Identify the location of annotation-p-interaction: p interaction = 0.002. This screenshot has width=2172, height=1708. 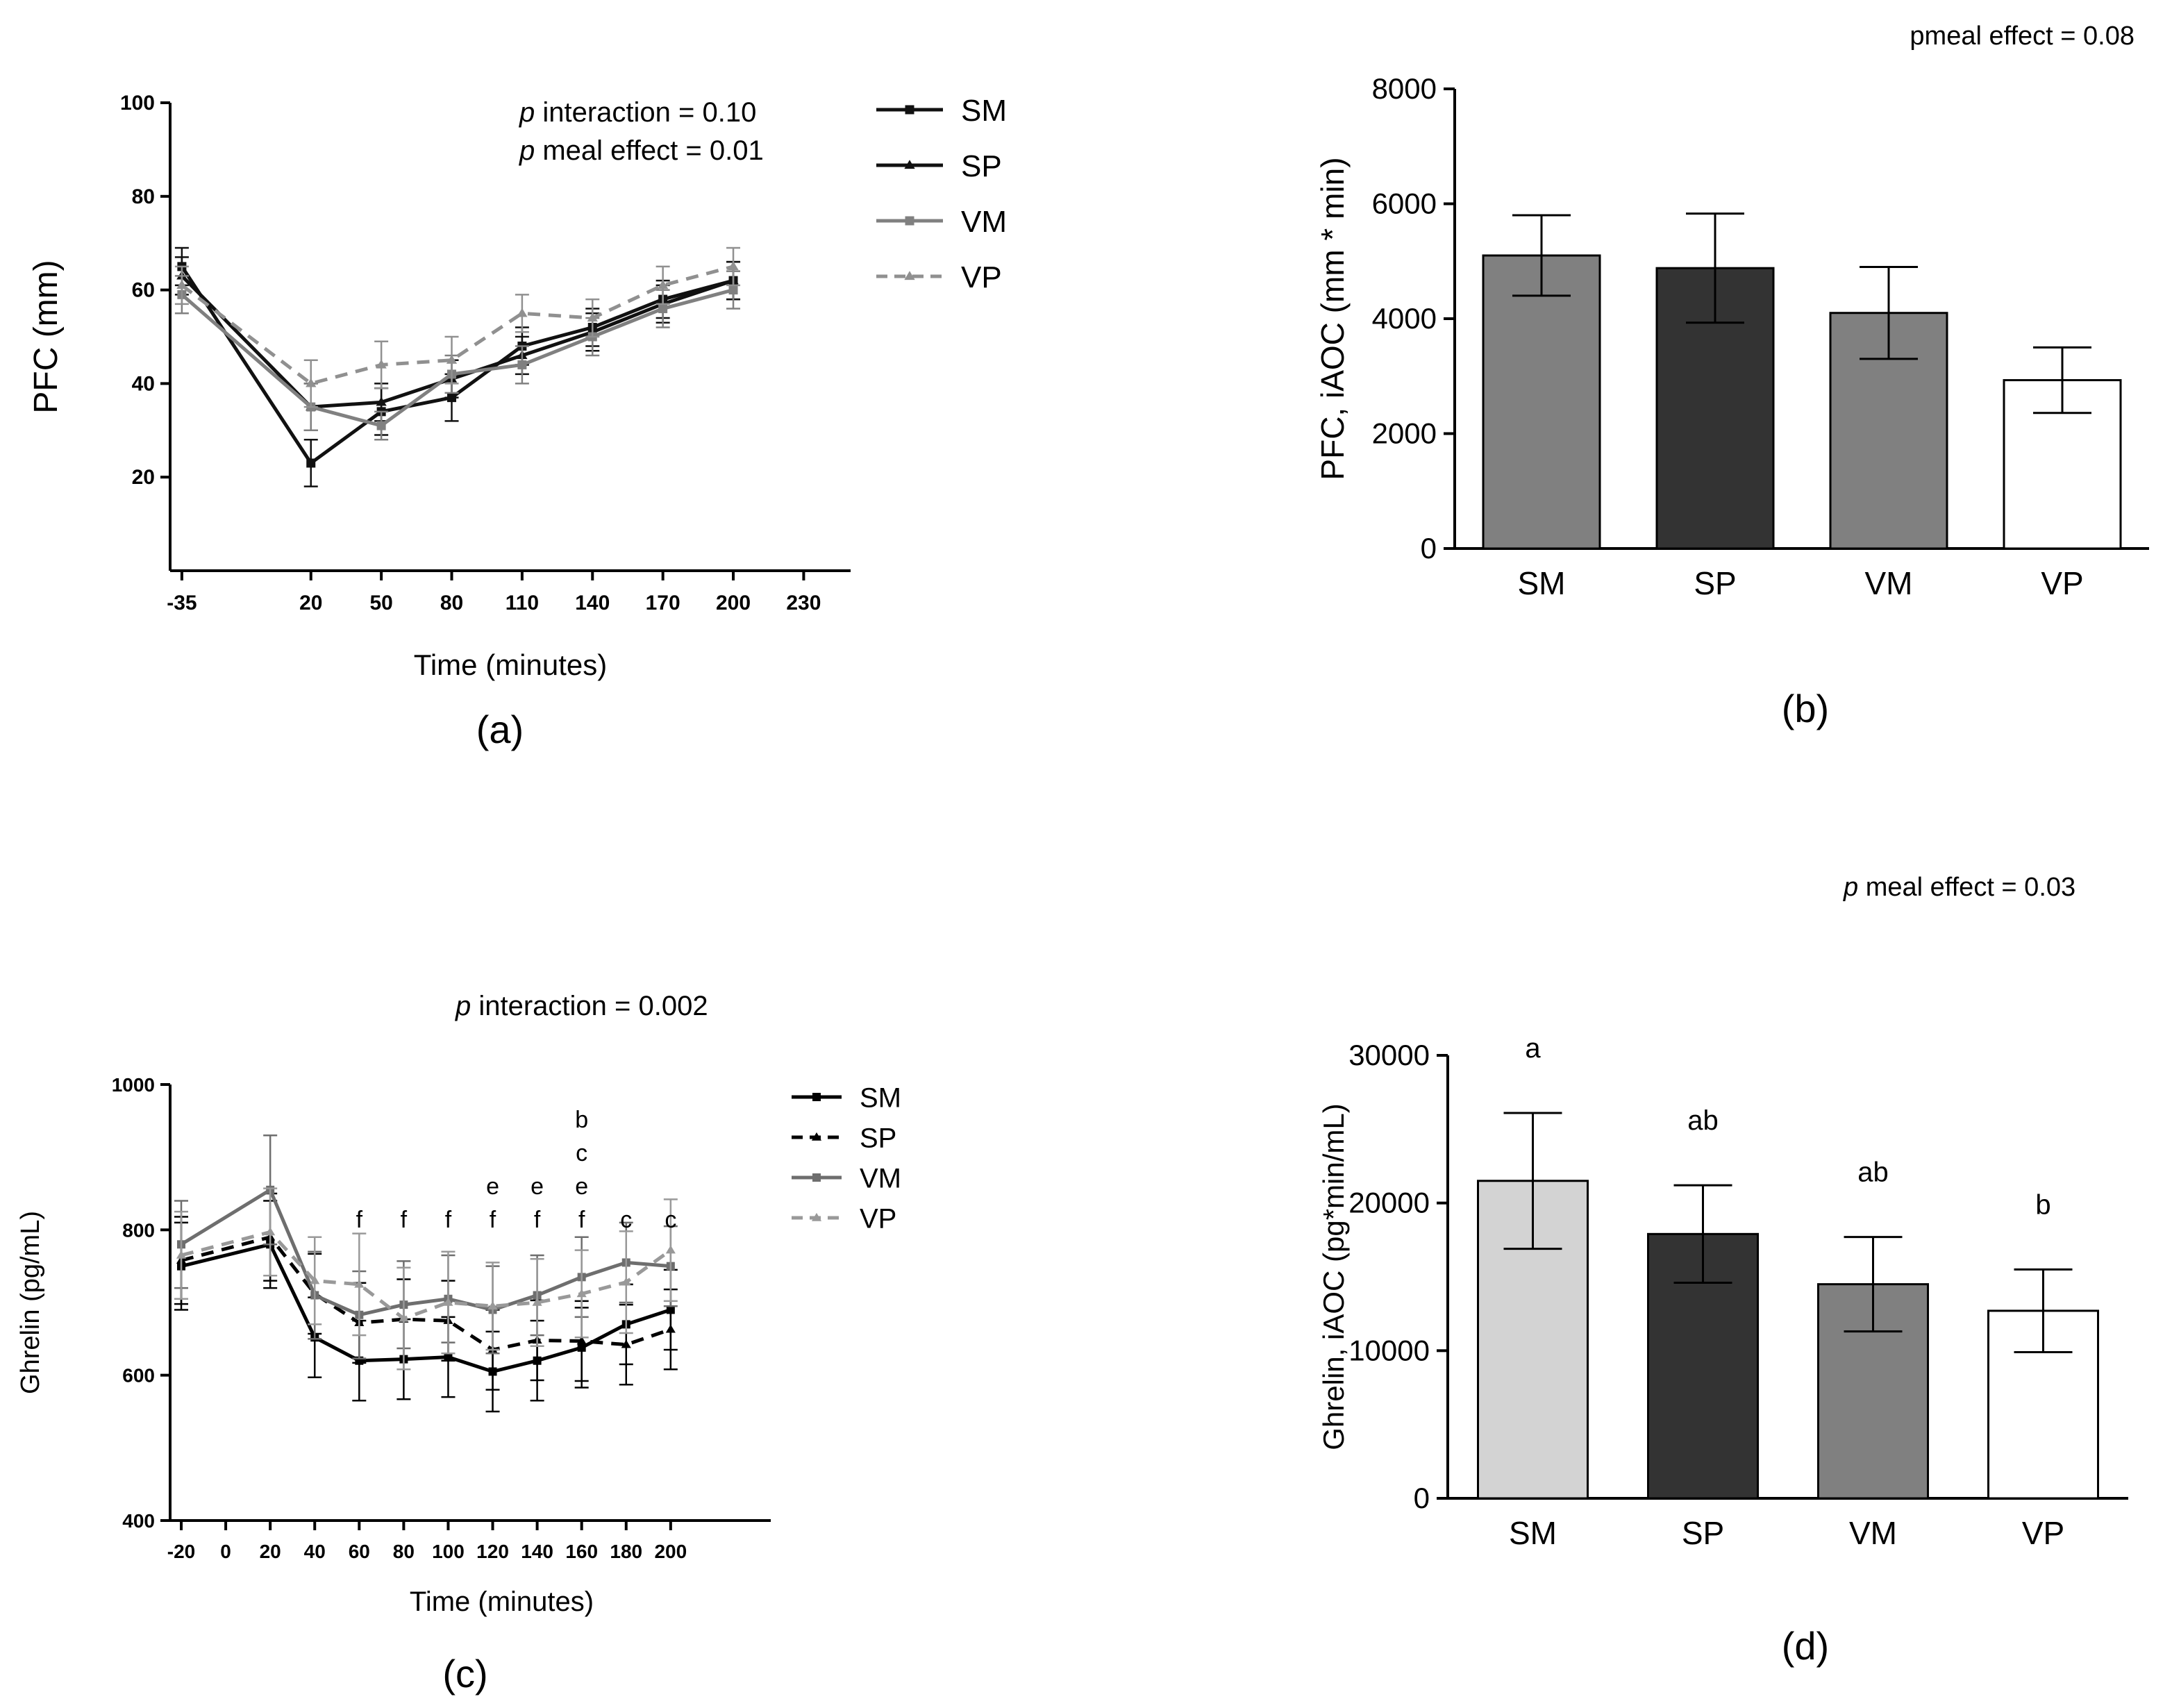
(582, 1006).